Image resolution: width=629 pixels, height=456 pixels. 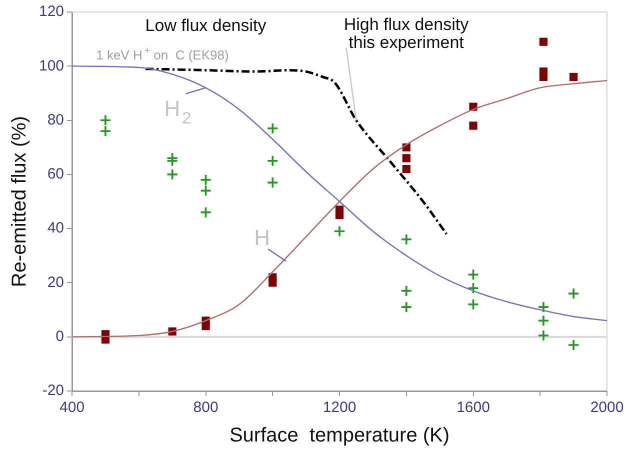 I want to click on x-tick-label: 800, so click(x=205, y=407).